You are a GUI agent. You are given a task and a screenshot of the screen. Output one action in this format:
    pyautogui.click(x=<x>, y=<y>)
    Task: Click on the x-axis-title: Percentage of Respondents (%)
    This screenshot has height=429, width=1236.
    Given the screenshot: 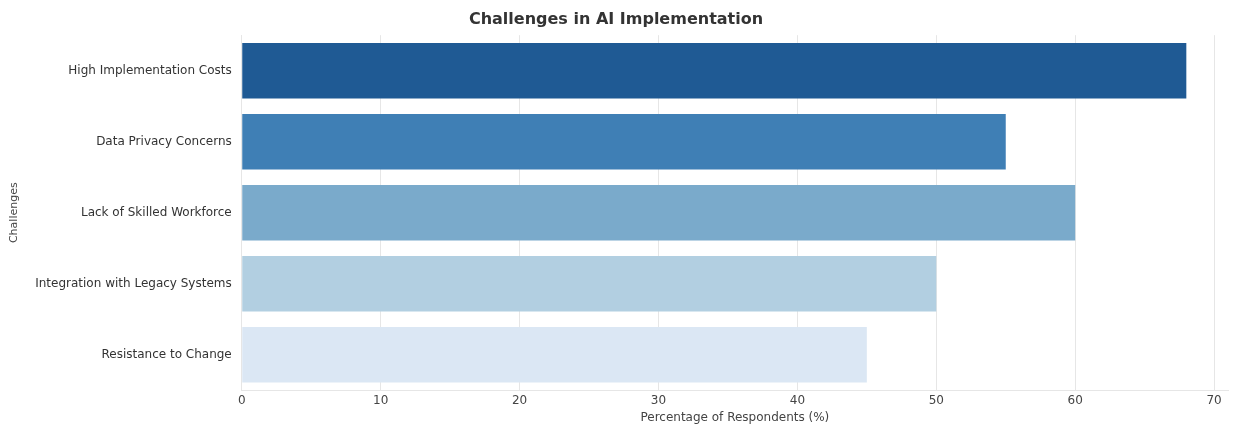 What is the action you would take?
    pyautogui.click(x=735, y=416)
    